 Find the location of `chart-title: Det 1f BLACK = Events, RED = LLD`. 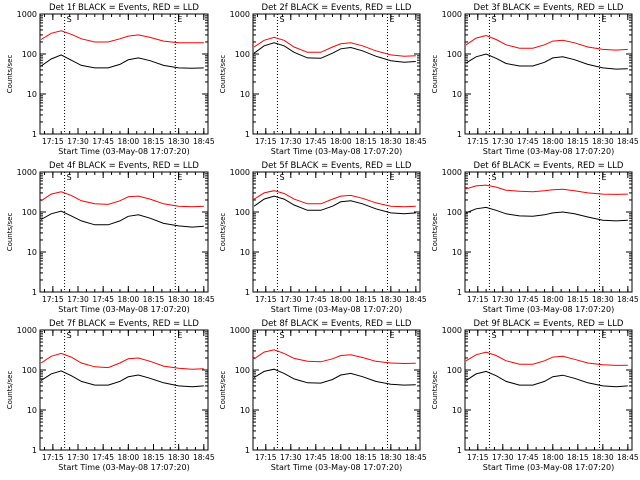

chart-title: Det 1f BLACK = Events, RED = LLD is located at coordinates (124, 8).